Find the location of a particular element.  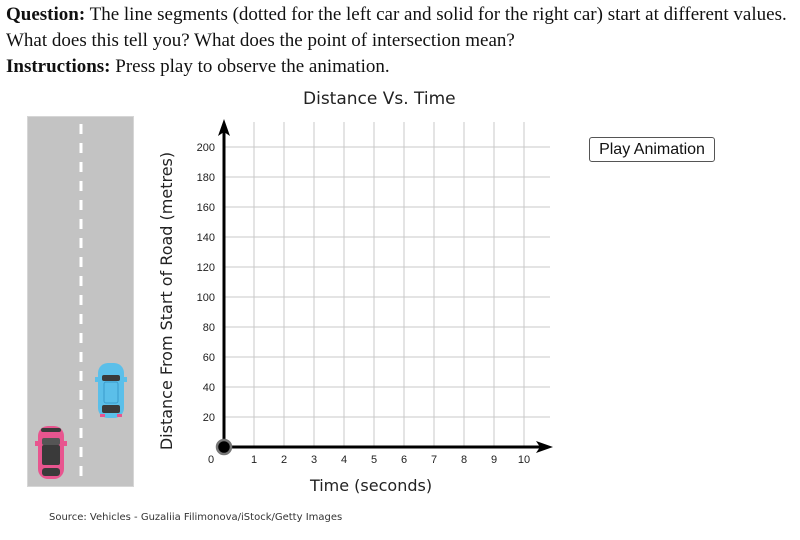

svg-text: 160 is located at coordinates (206, 208).